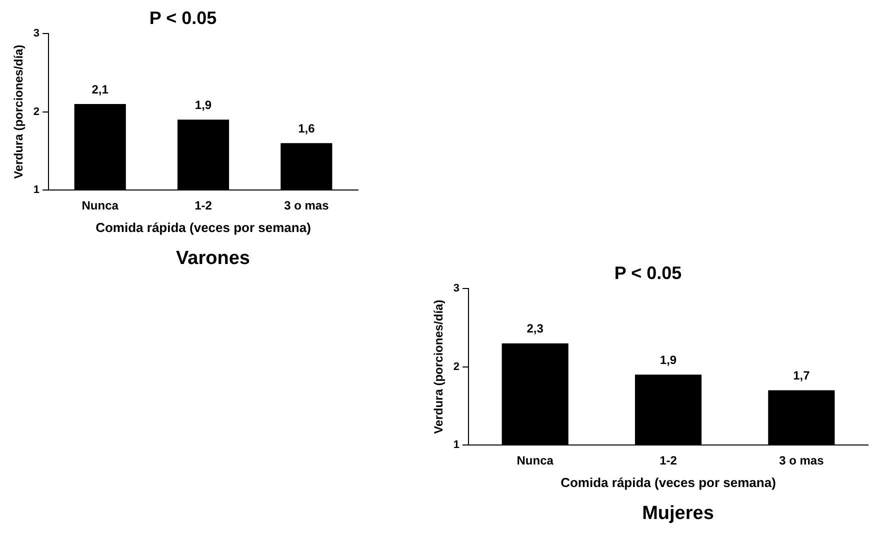  I want to click on text: Varones, so click(213, 259).